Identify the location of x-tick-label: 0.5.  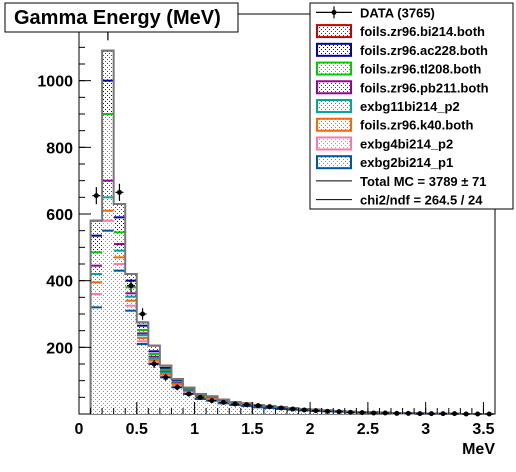
(137, 429).